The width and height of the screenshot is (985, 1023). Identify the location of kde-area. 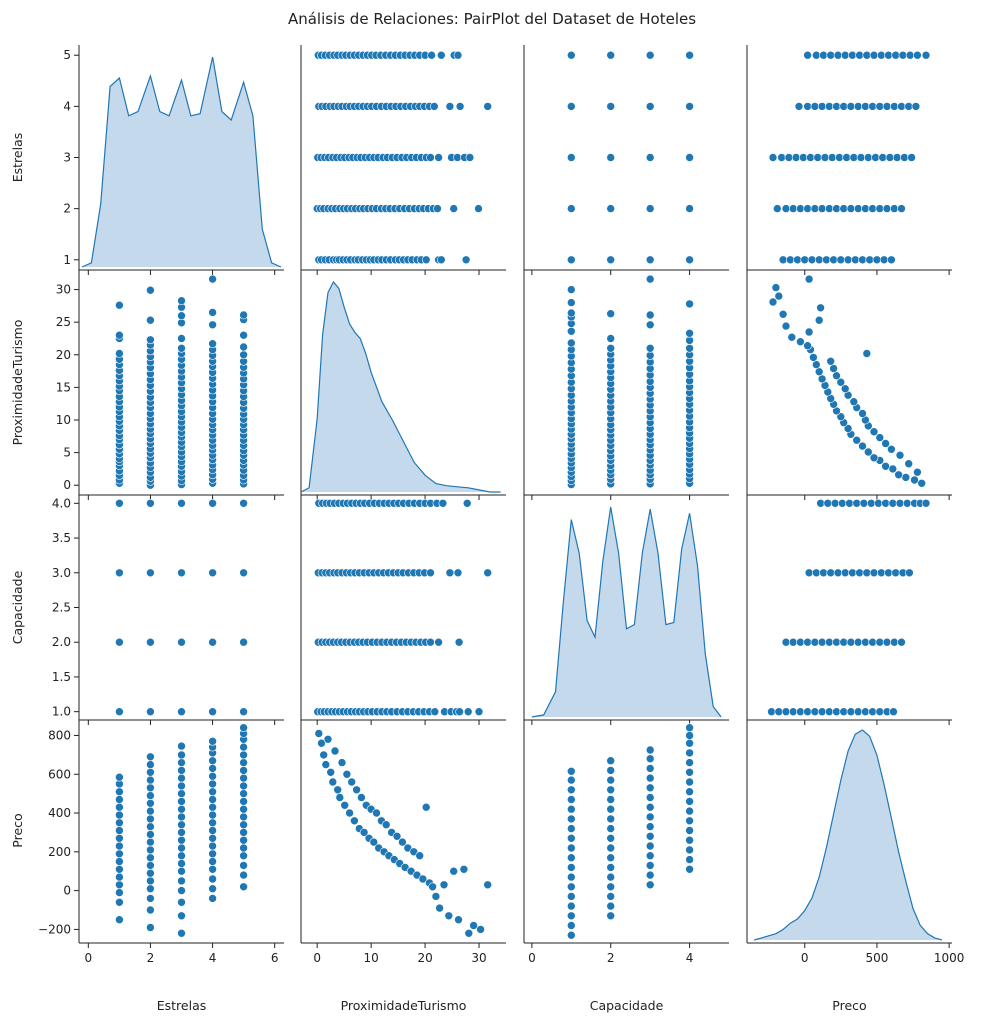
(181, 162).